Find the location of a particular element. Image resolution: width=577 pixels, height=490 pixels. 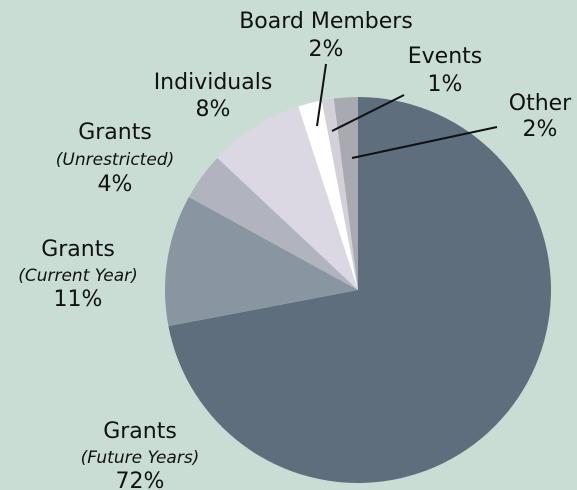

slice-label: Individuals is located at coordinates (213, 82).